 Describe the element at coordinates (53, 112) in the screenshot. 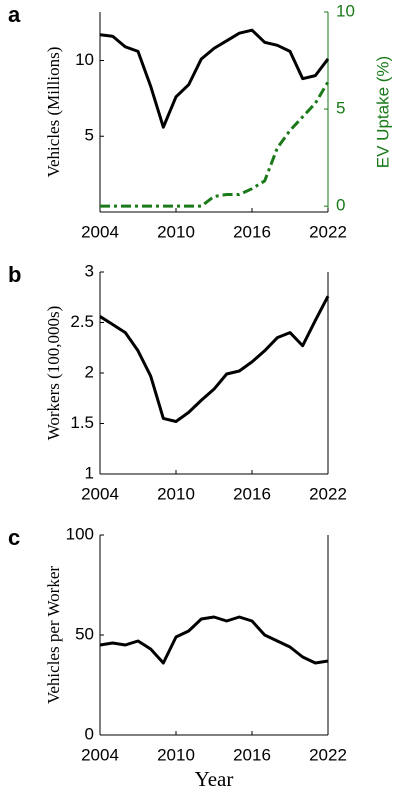

I see `y-axis-label: Vehicles (Millions)` at that location.